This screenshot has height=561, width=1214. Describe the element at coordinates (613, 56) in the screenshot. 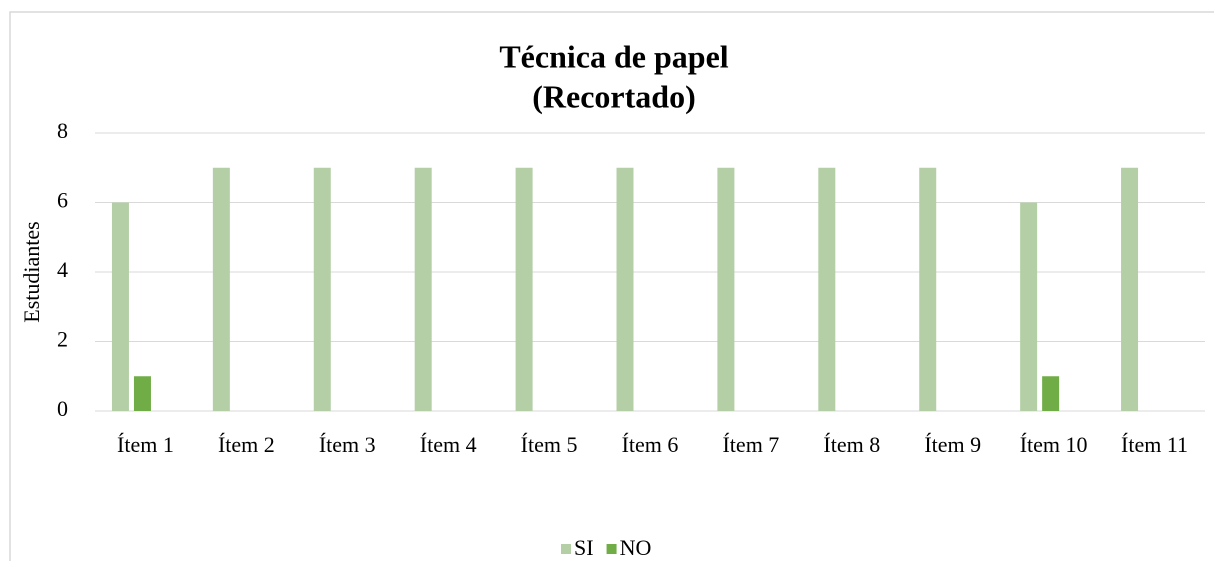

I see `chart-title: Técnica de papel` at that location.